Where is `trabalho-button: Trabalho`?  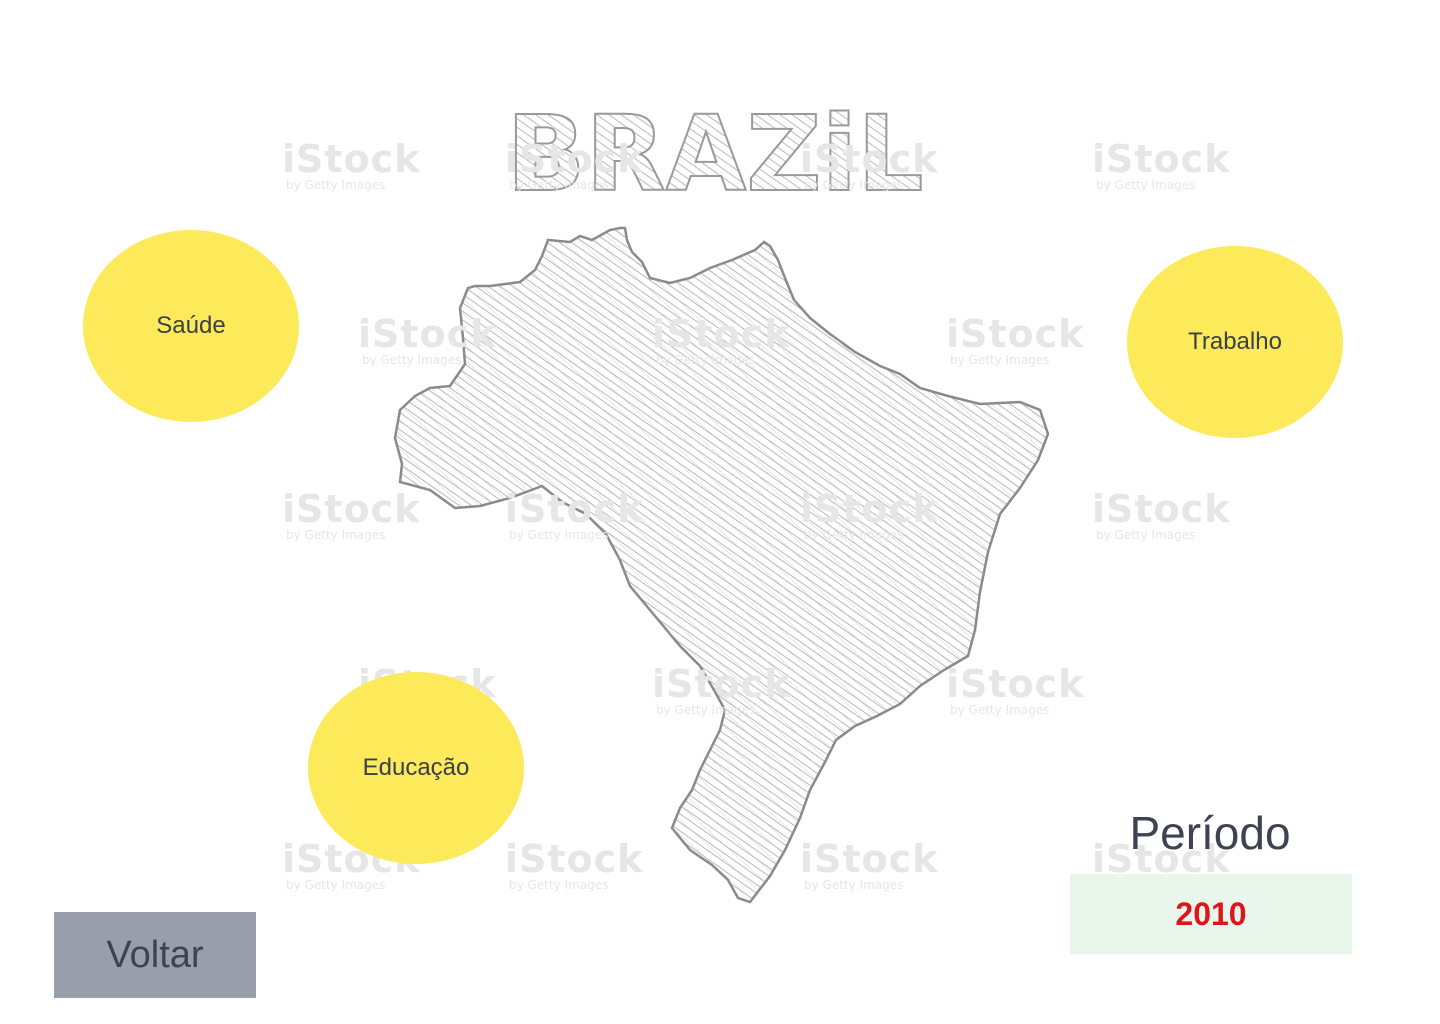
trabalho-button: Trabalho is located at coordinates (1235, 342).